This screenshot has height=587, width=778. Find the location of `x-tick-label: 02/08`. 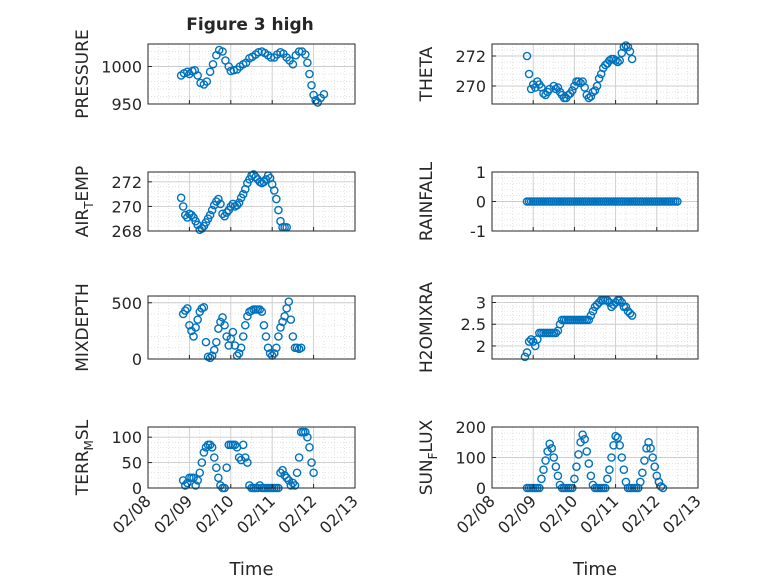

x-tick-label: 02/08 is located at coordinates (132, 514).